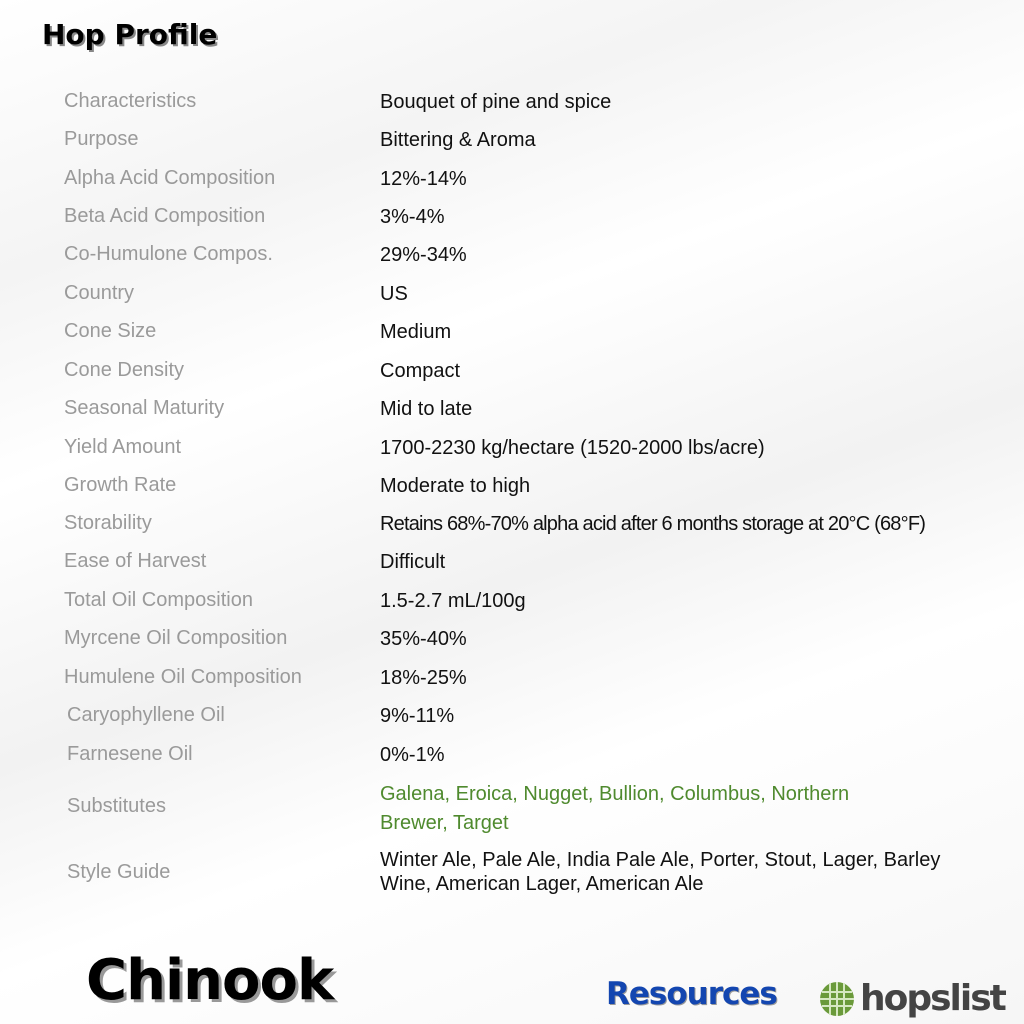 The image size is (1024, 1024). I want to click on row-label: Total Oil Composition, so click(158, 600).